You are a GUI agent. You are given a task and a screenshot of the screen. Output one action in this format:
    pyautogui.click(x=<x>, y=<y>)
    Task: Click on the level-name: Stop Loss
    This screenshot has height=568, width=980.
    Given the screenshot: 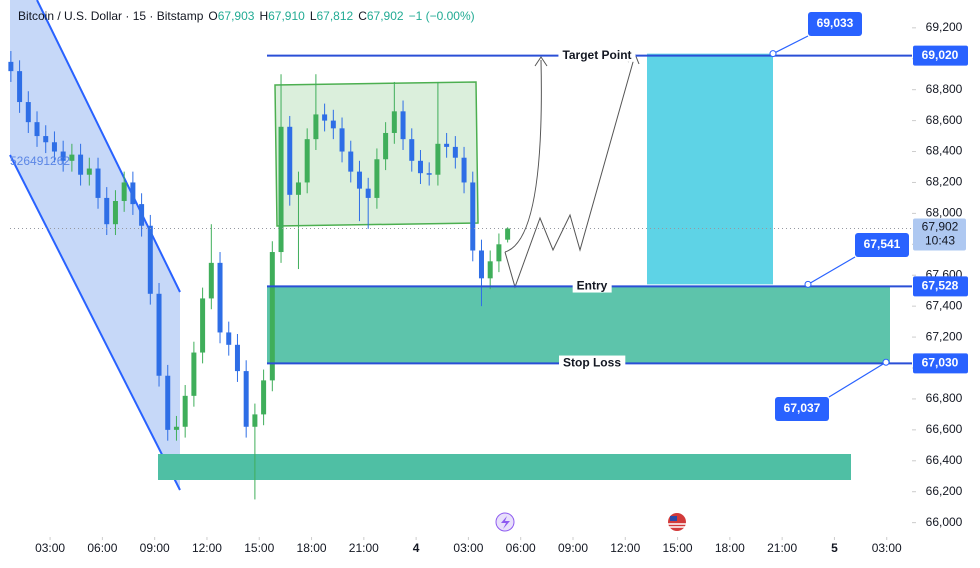 What is the action you would take?
    pyautogui.click(x=592, y=363)
    